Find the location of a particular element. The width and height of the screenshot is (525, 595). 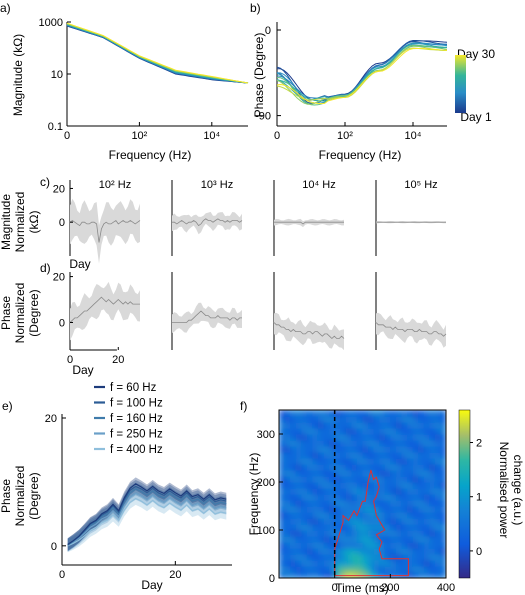

panel-e-label: e) is located at coordinates (7, 406).